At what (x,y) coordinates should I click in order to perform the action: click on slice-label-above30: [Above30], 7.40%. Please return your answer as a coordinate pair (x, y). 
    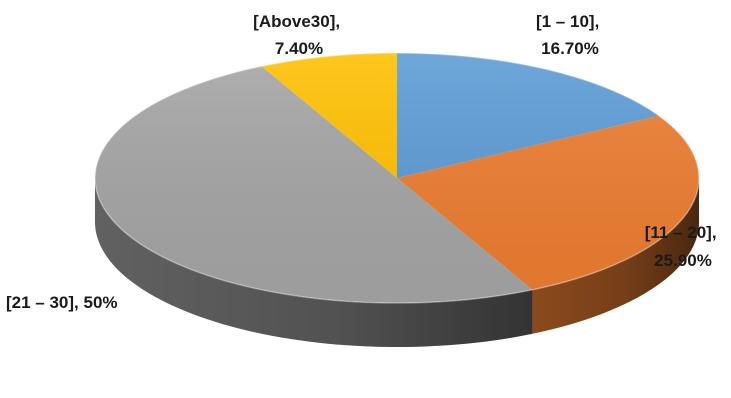
    Looking at the image, I should click on (299, 35).